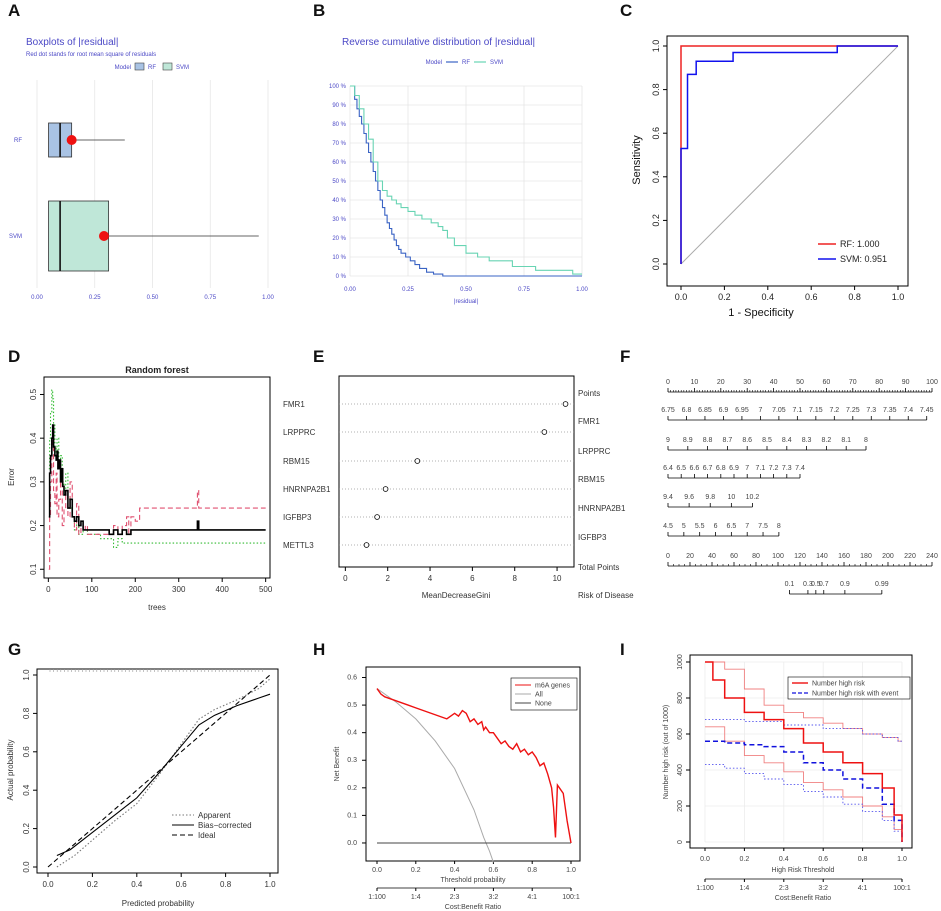 The image size is (941, 911). I want to click on panel-g-x-tick-label: 0.6, so click(182, 884).